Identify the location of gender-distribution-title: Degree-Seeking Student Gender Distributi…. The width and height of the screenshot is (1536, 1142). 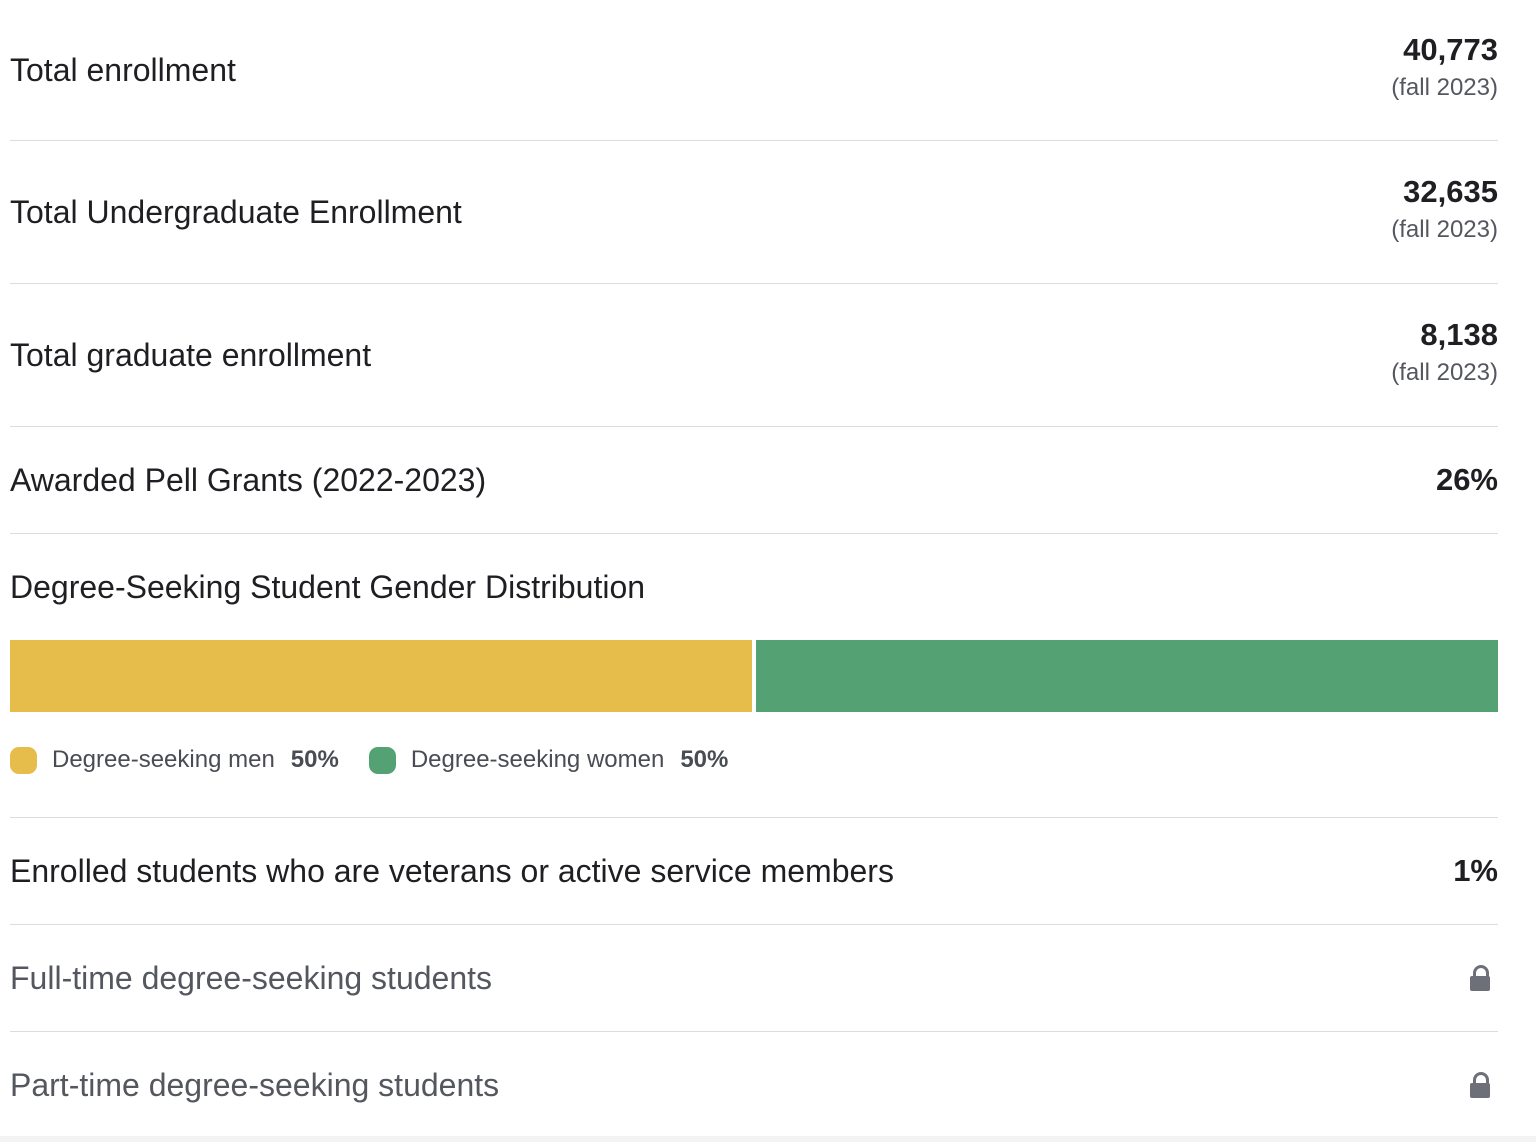
(328, 587).